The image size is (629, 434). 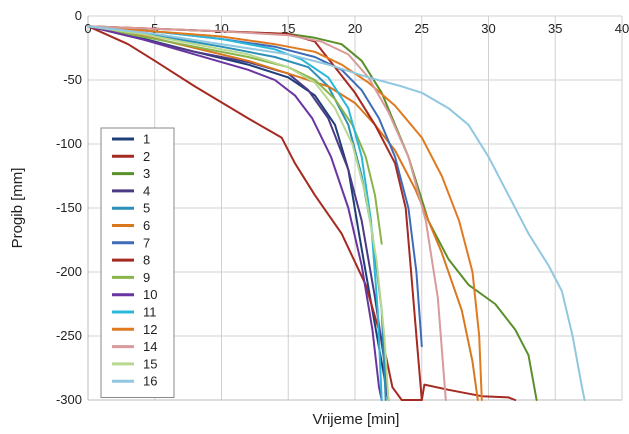 What do you see at coordinates (150, 381) in the screenshot?
I see `legend-label-16: 16` at bounding box center [150, 381].